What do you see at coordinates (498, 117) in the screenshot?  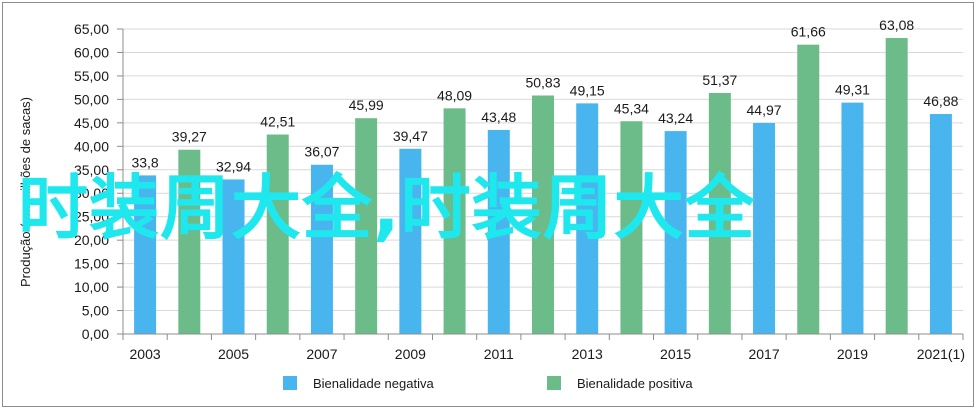 I see `bar-value-label: 43,48` at bounding box center [498, 117].